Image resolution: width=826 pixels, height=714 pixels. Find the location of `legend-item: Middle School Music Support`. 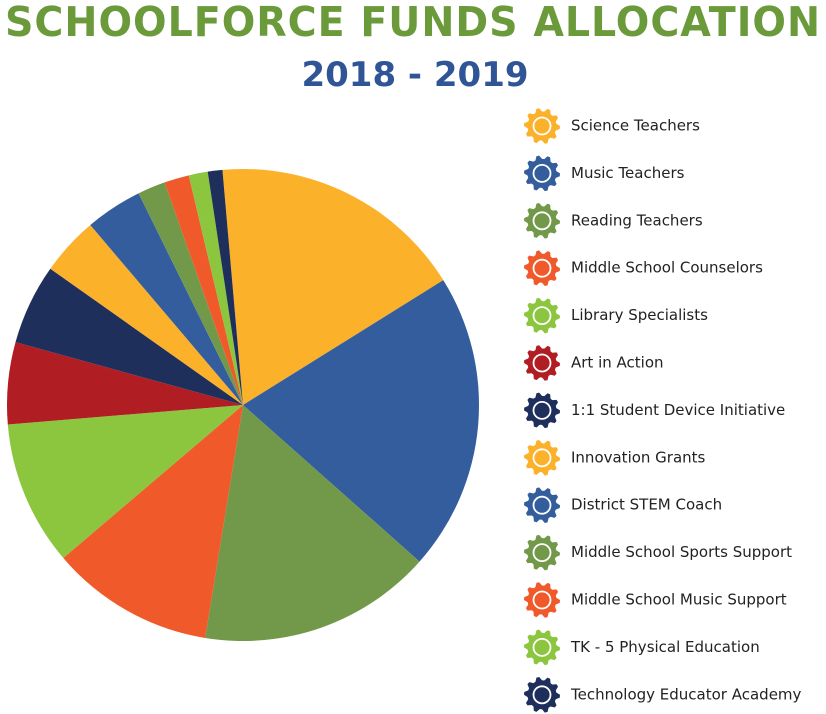

legend-item: Middle School Music Support is located at coordinates (655, 600).